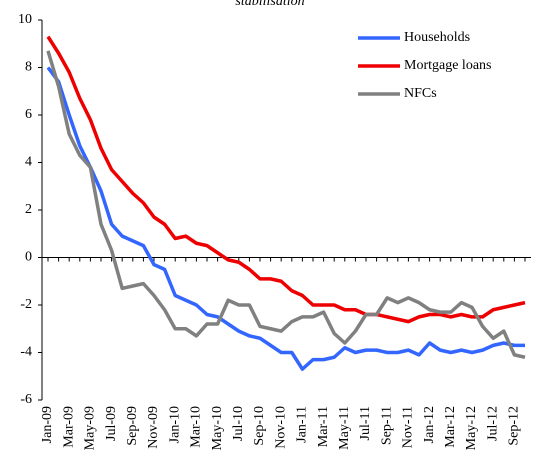 This screenshot has width=536, height=467. I want to click on x-tick-label: Mar-09, so click(68, 427).